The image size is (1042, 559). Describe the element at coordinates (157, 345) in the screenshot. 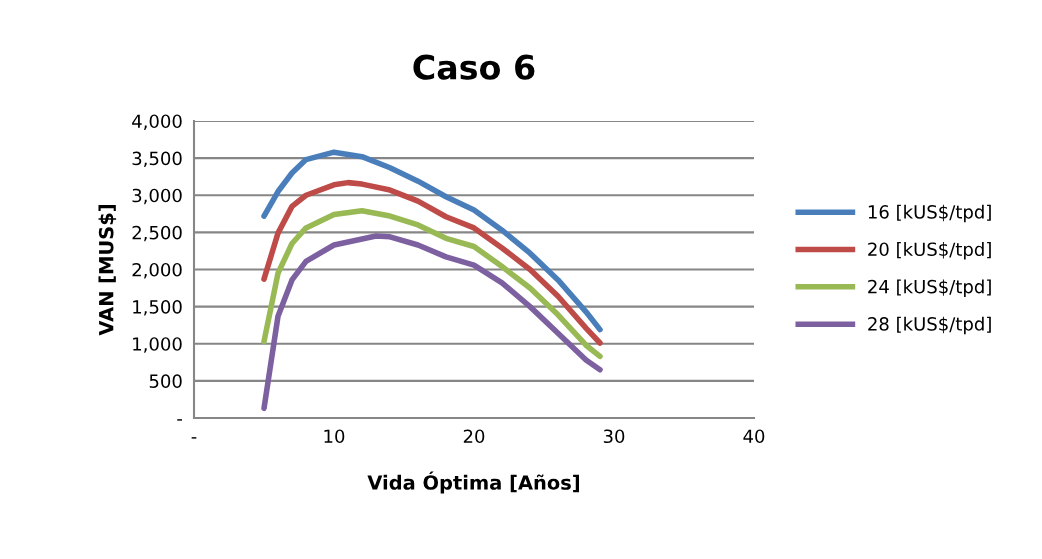

I see `y-tick-label: 1,000` at that location.